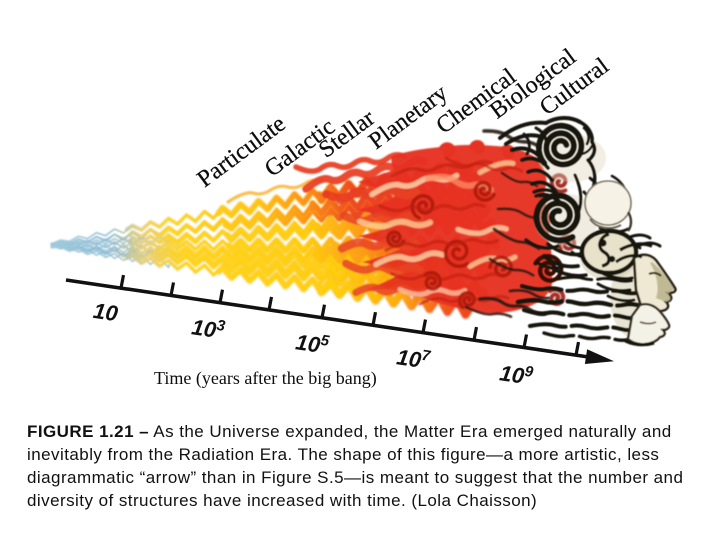 The width and height of the screenshot is (720, 545). Describe the element at coordinates (413, 358) in the screenshot. I see `svg-text: 10⁷` at that location.